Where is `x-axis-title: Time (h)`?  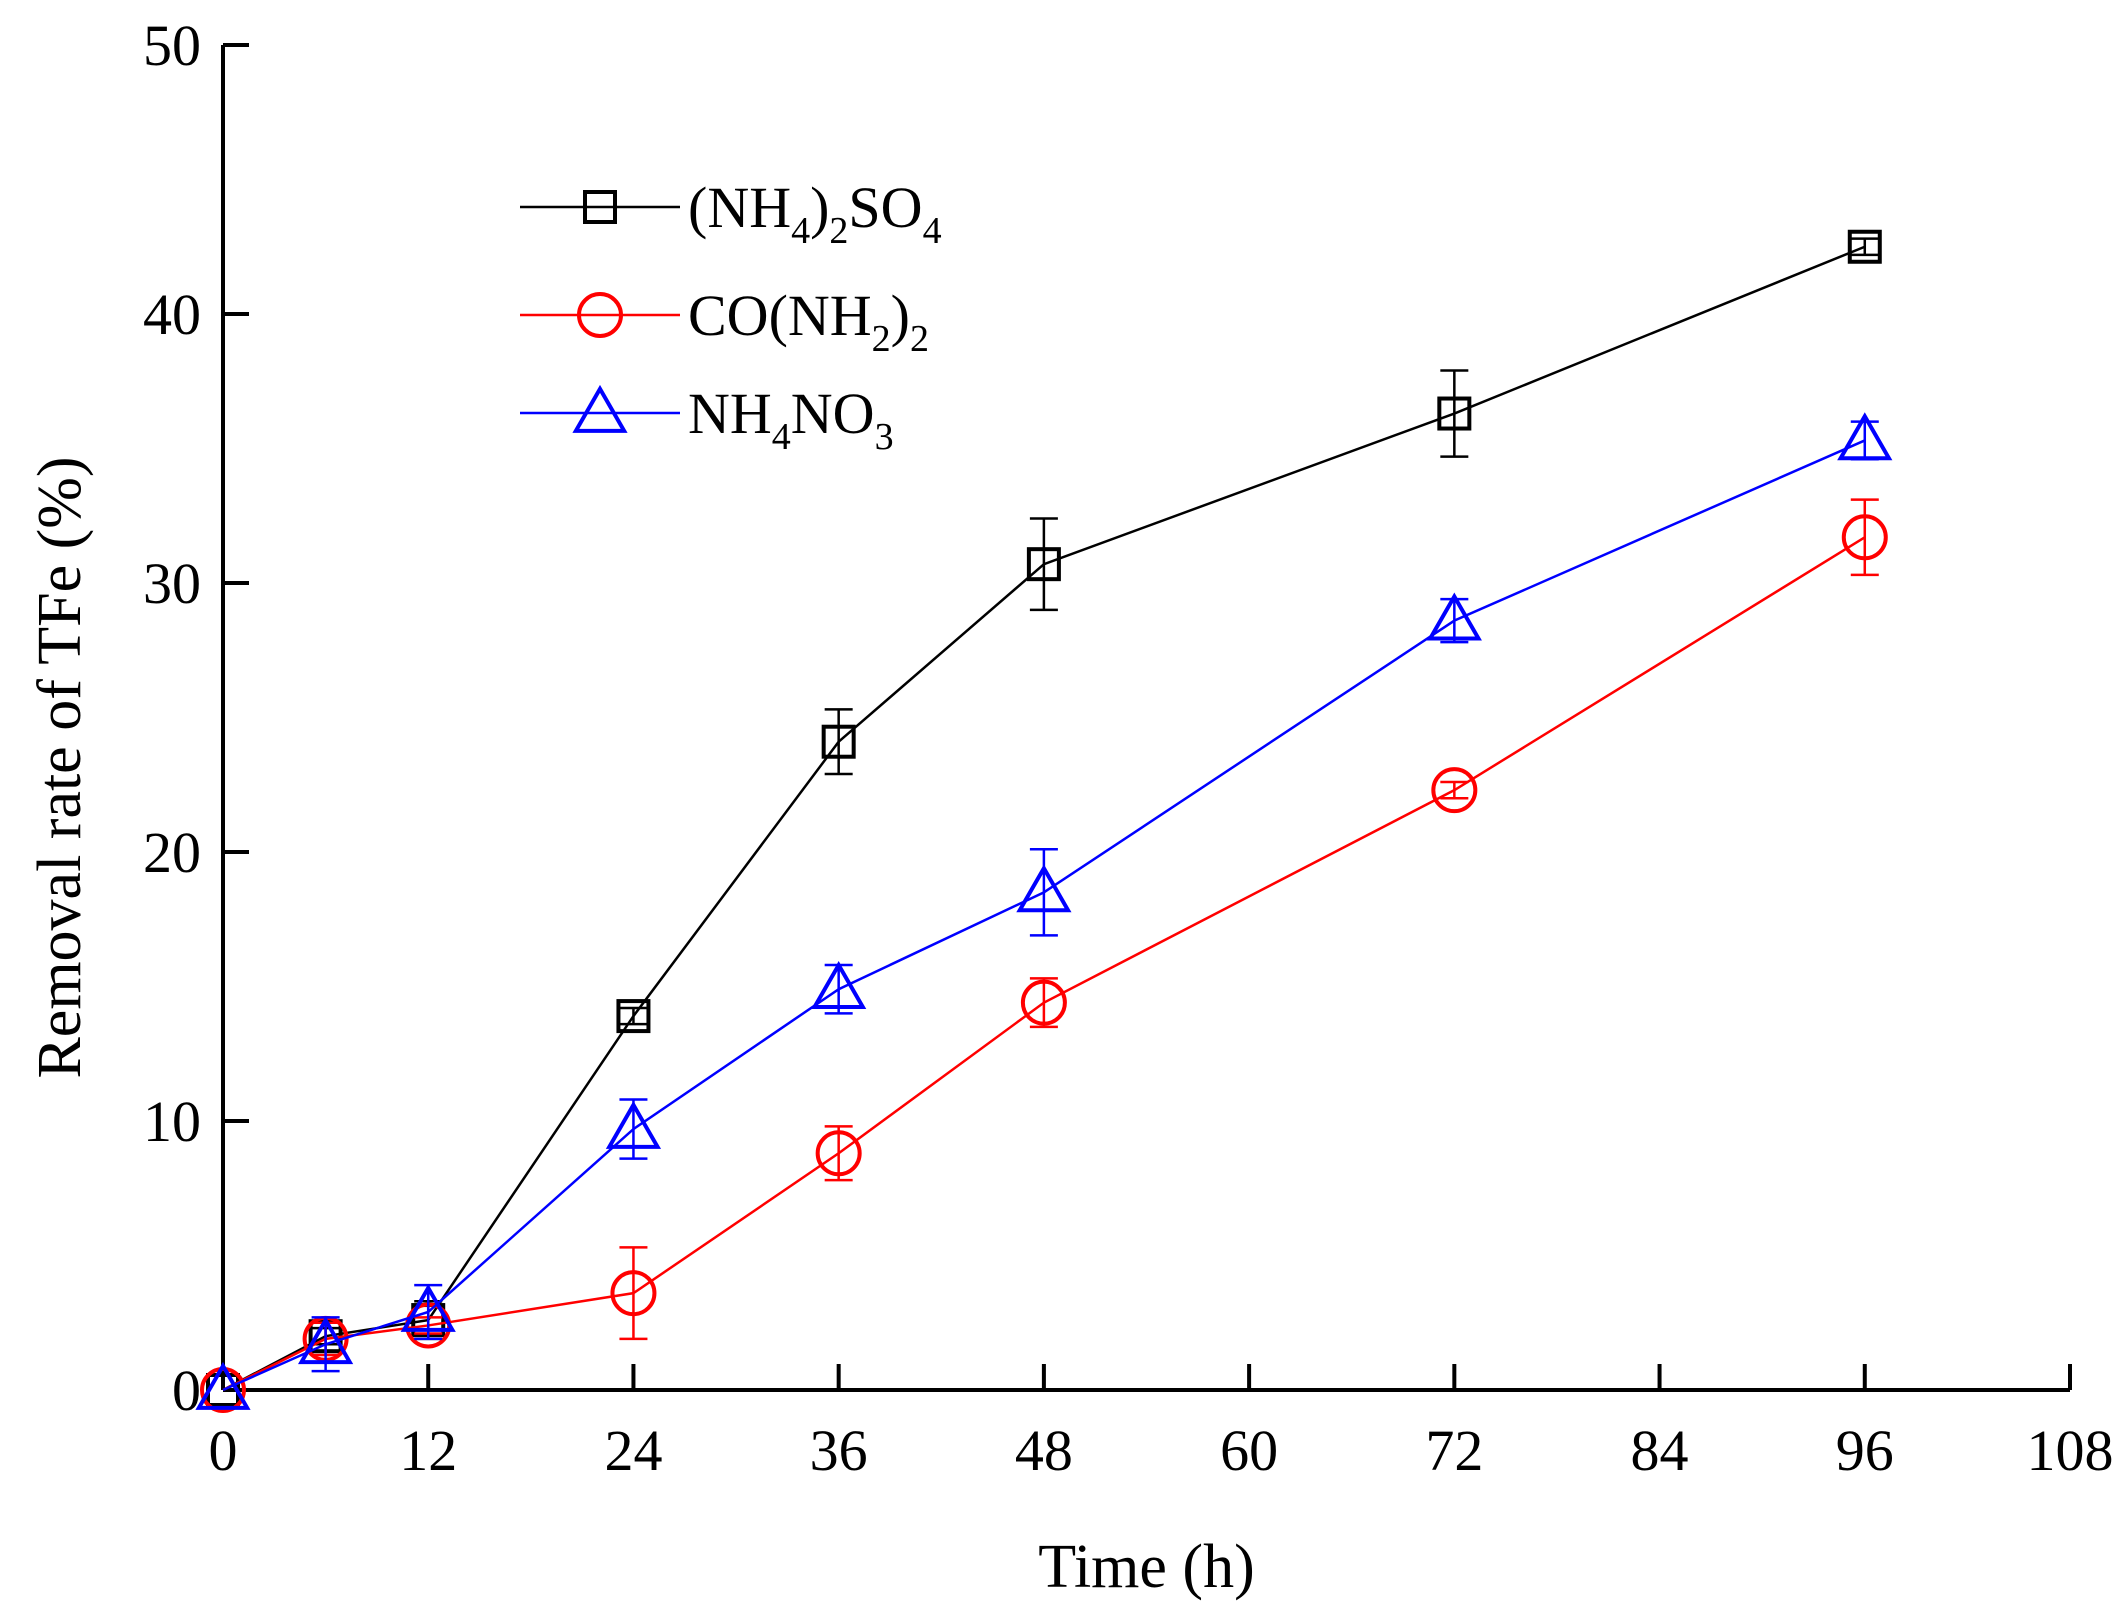
x-axis-title: Time (h) is located at coordinates (1146, 1567).